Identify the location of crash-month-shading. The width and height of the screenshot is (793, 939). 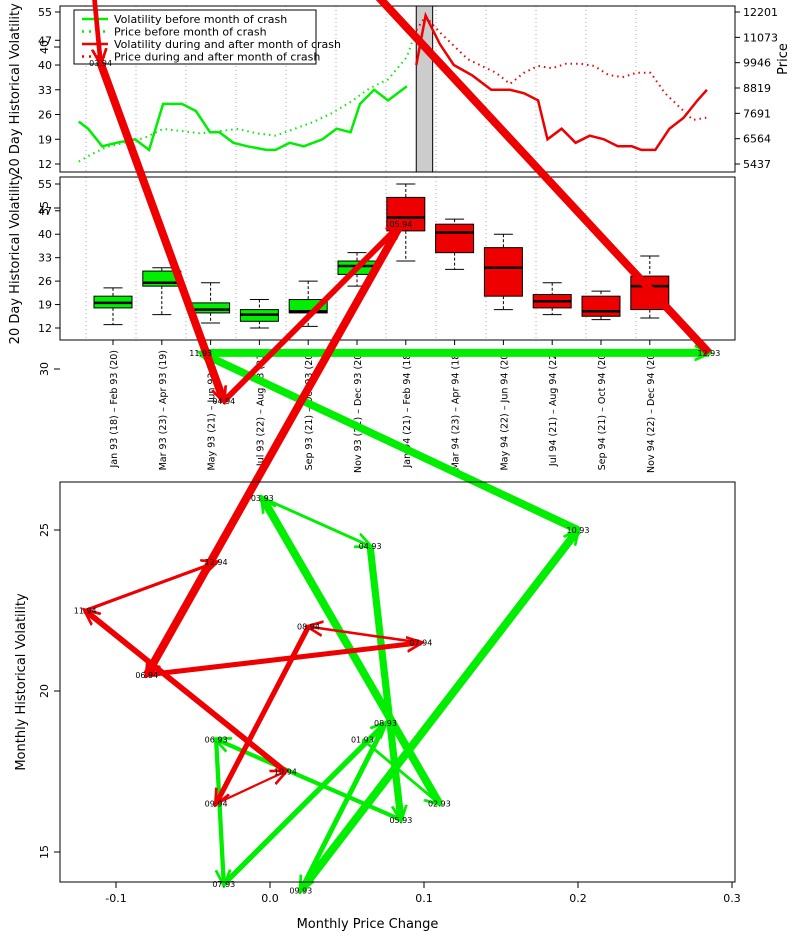
(424, 89).